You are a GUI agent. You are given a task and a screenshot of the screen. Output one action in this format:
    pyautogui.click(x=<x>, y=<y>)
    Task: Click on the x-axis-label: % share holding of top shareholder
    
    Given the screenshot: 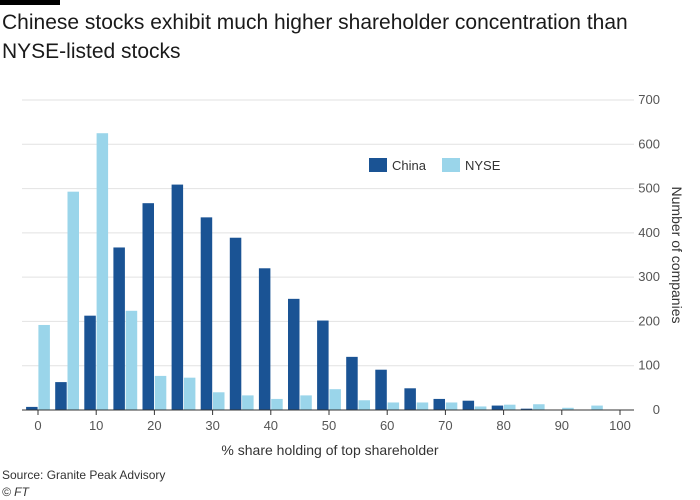 What is the action you would take?
    pyautogui.click(x=329, y=450)
    